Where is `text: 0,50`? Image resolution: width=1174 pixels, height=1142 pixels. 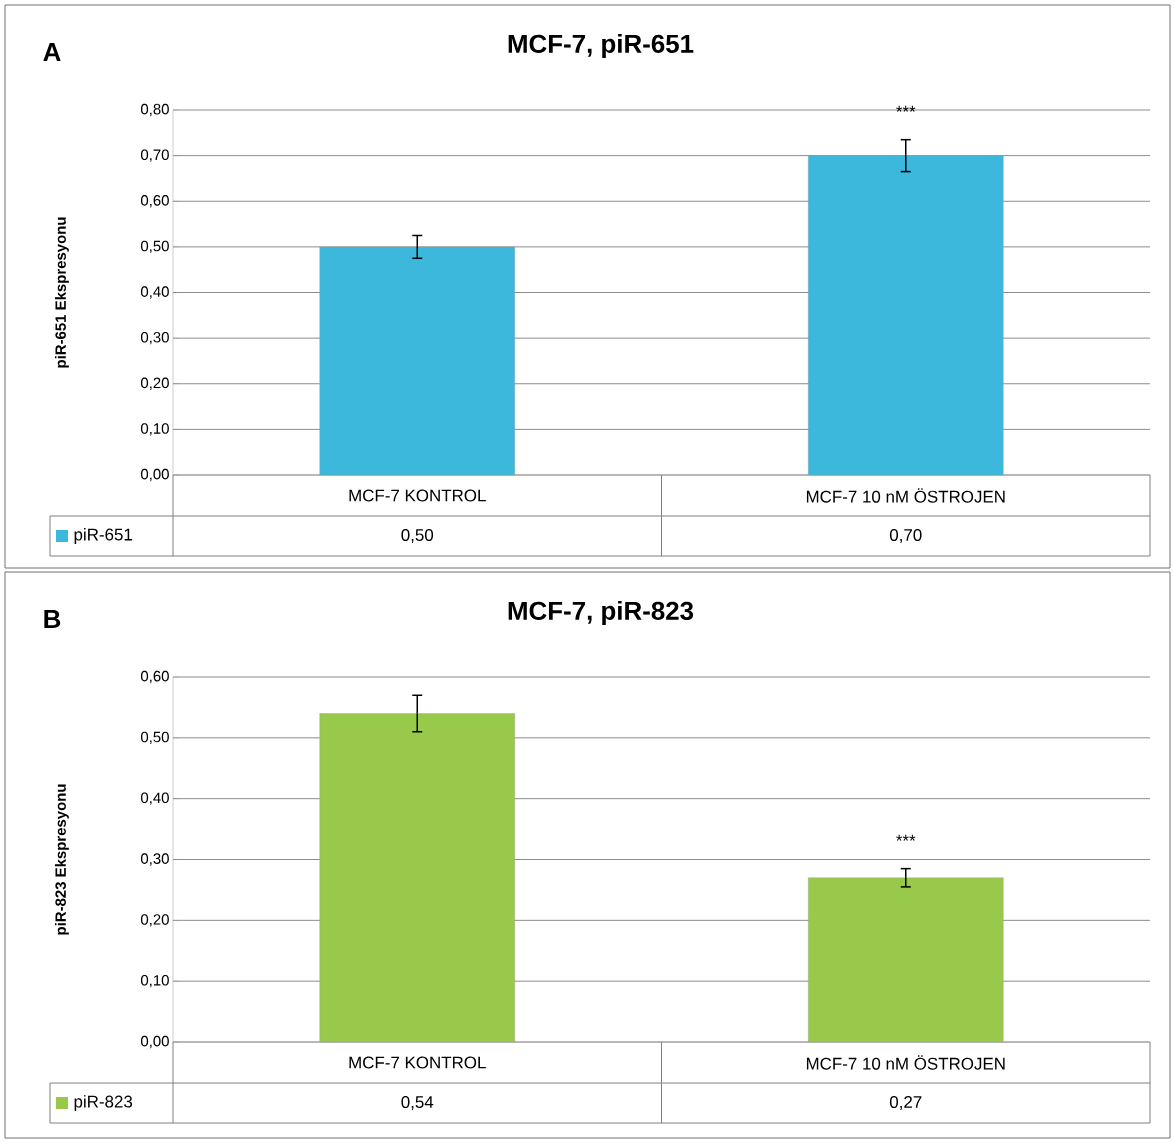 text: 0,50 is located at coordinates (417, 536).